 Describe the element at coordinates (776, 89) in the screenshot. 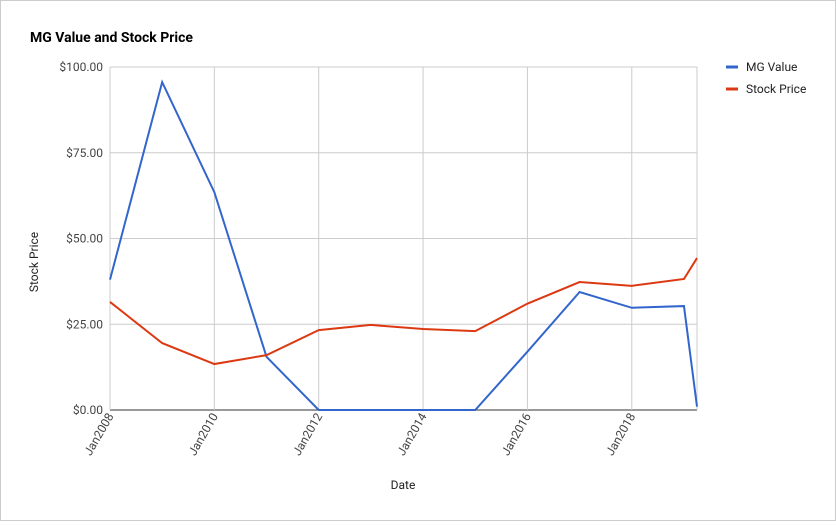

I see `legend-label: Stock Price` at that location.